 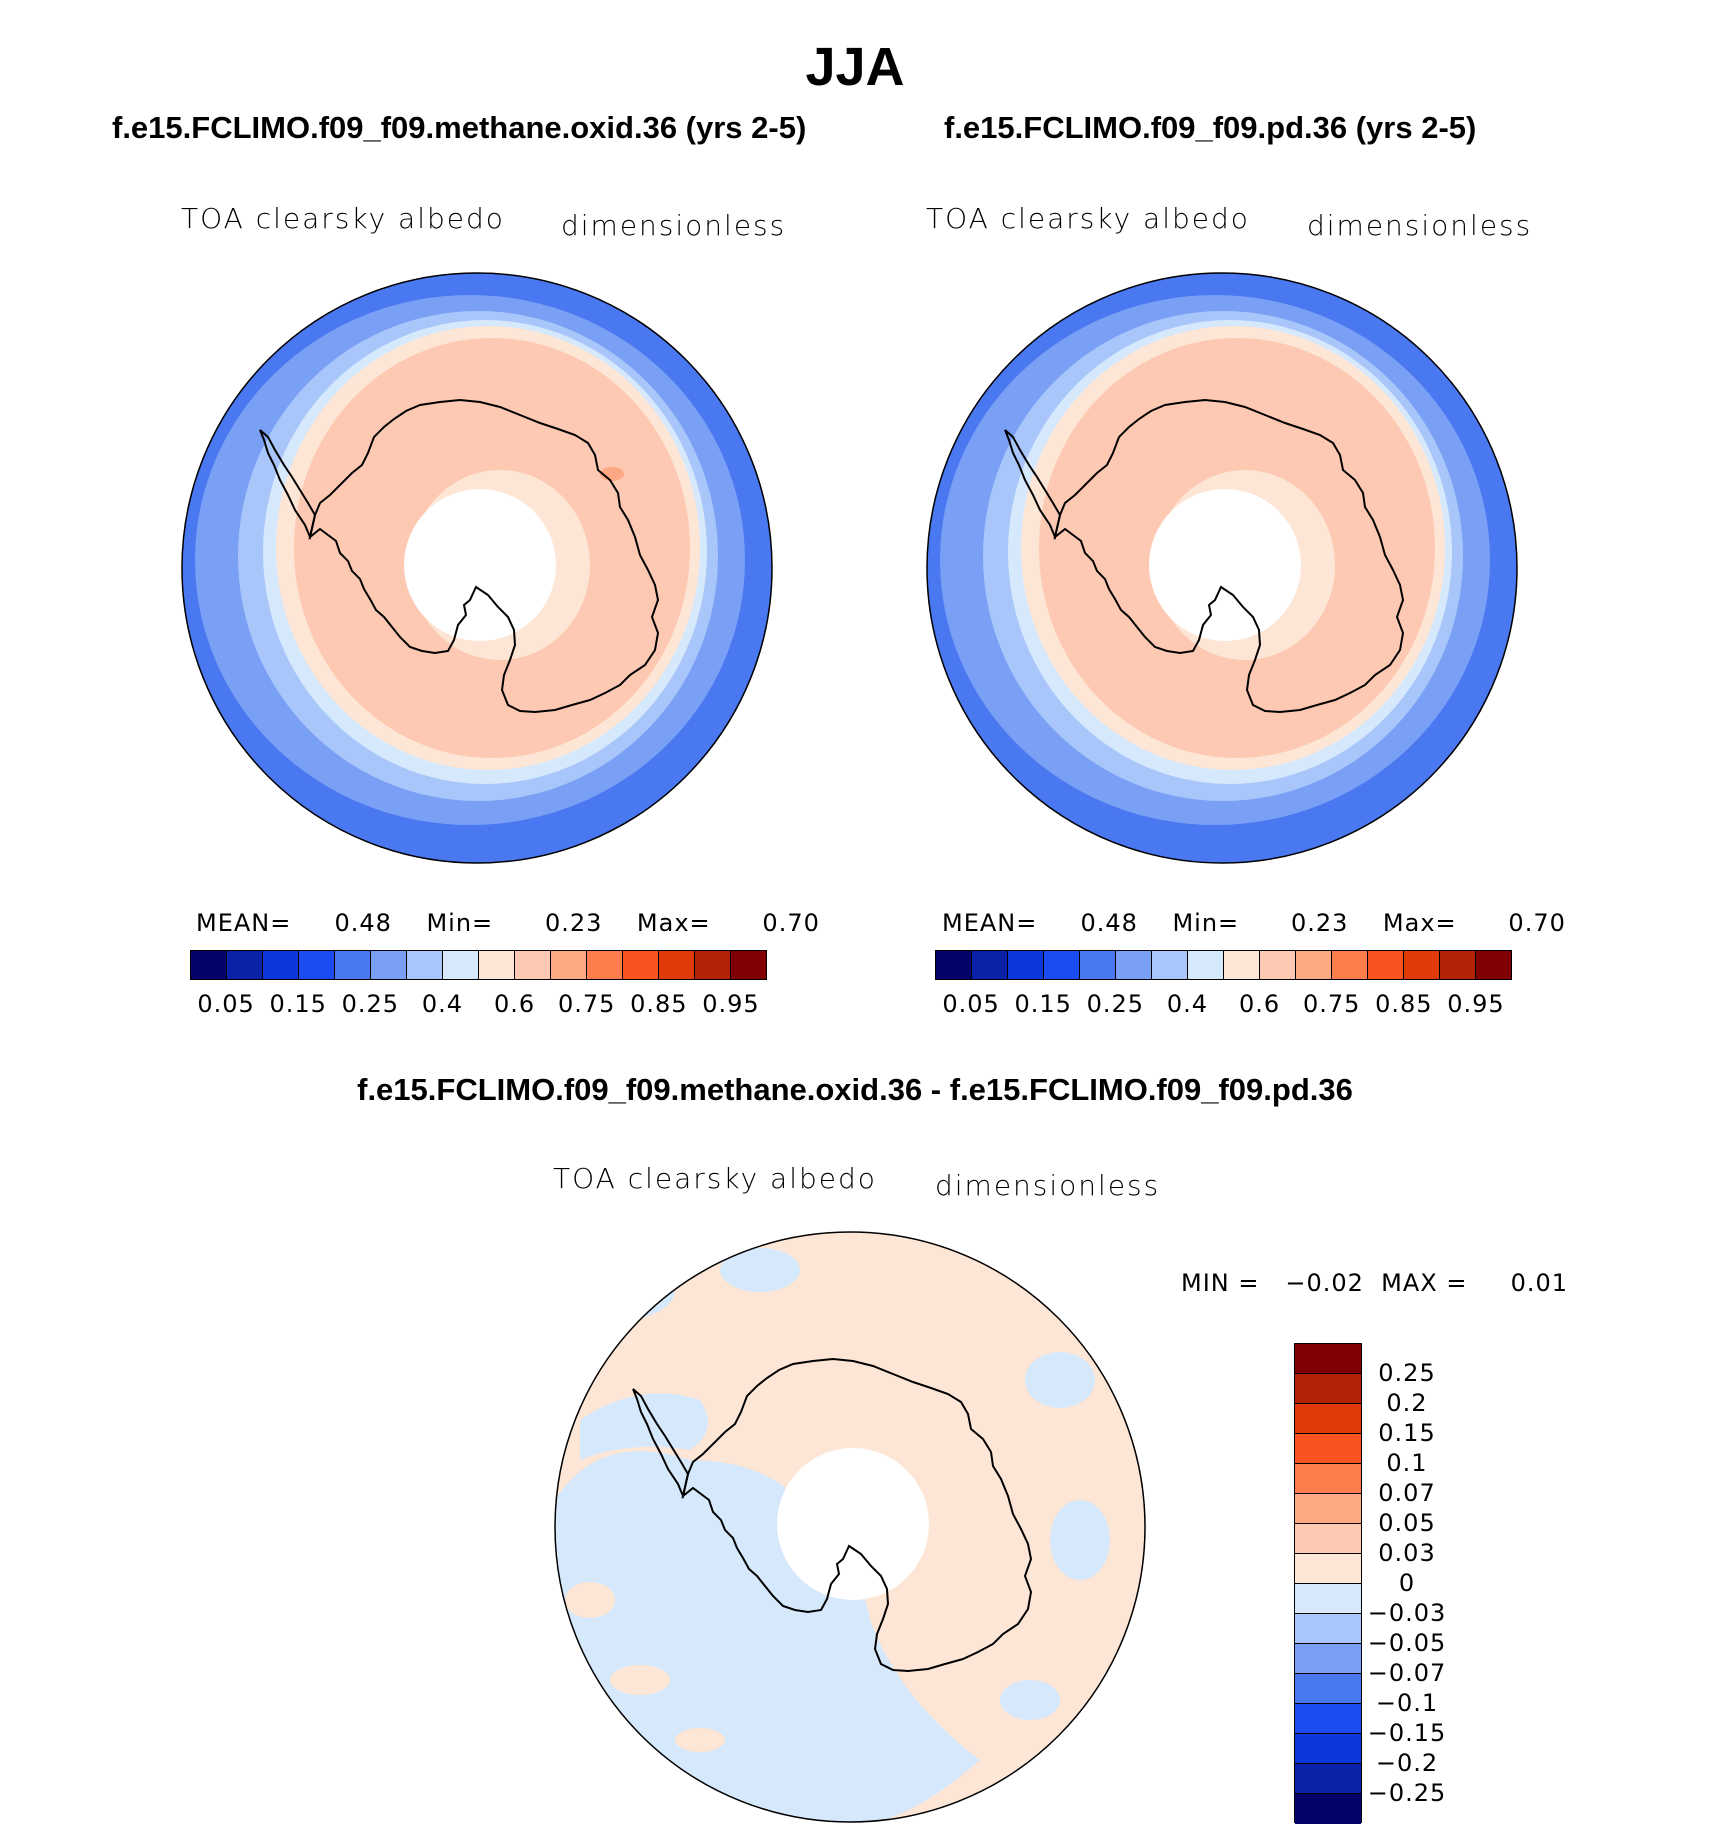 I want to click on panel2-mean-label: MEAN=, so click(x=990, y=923).